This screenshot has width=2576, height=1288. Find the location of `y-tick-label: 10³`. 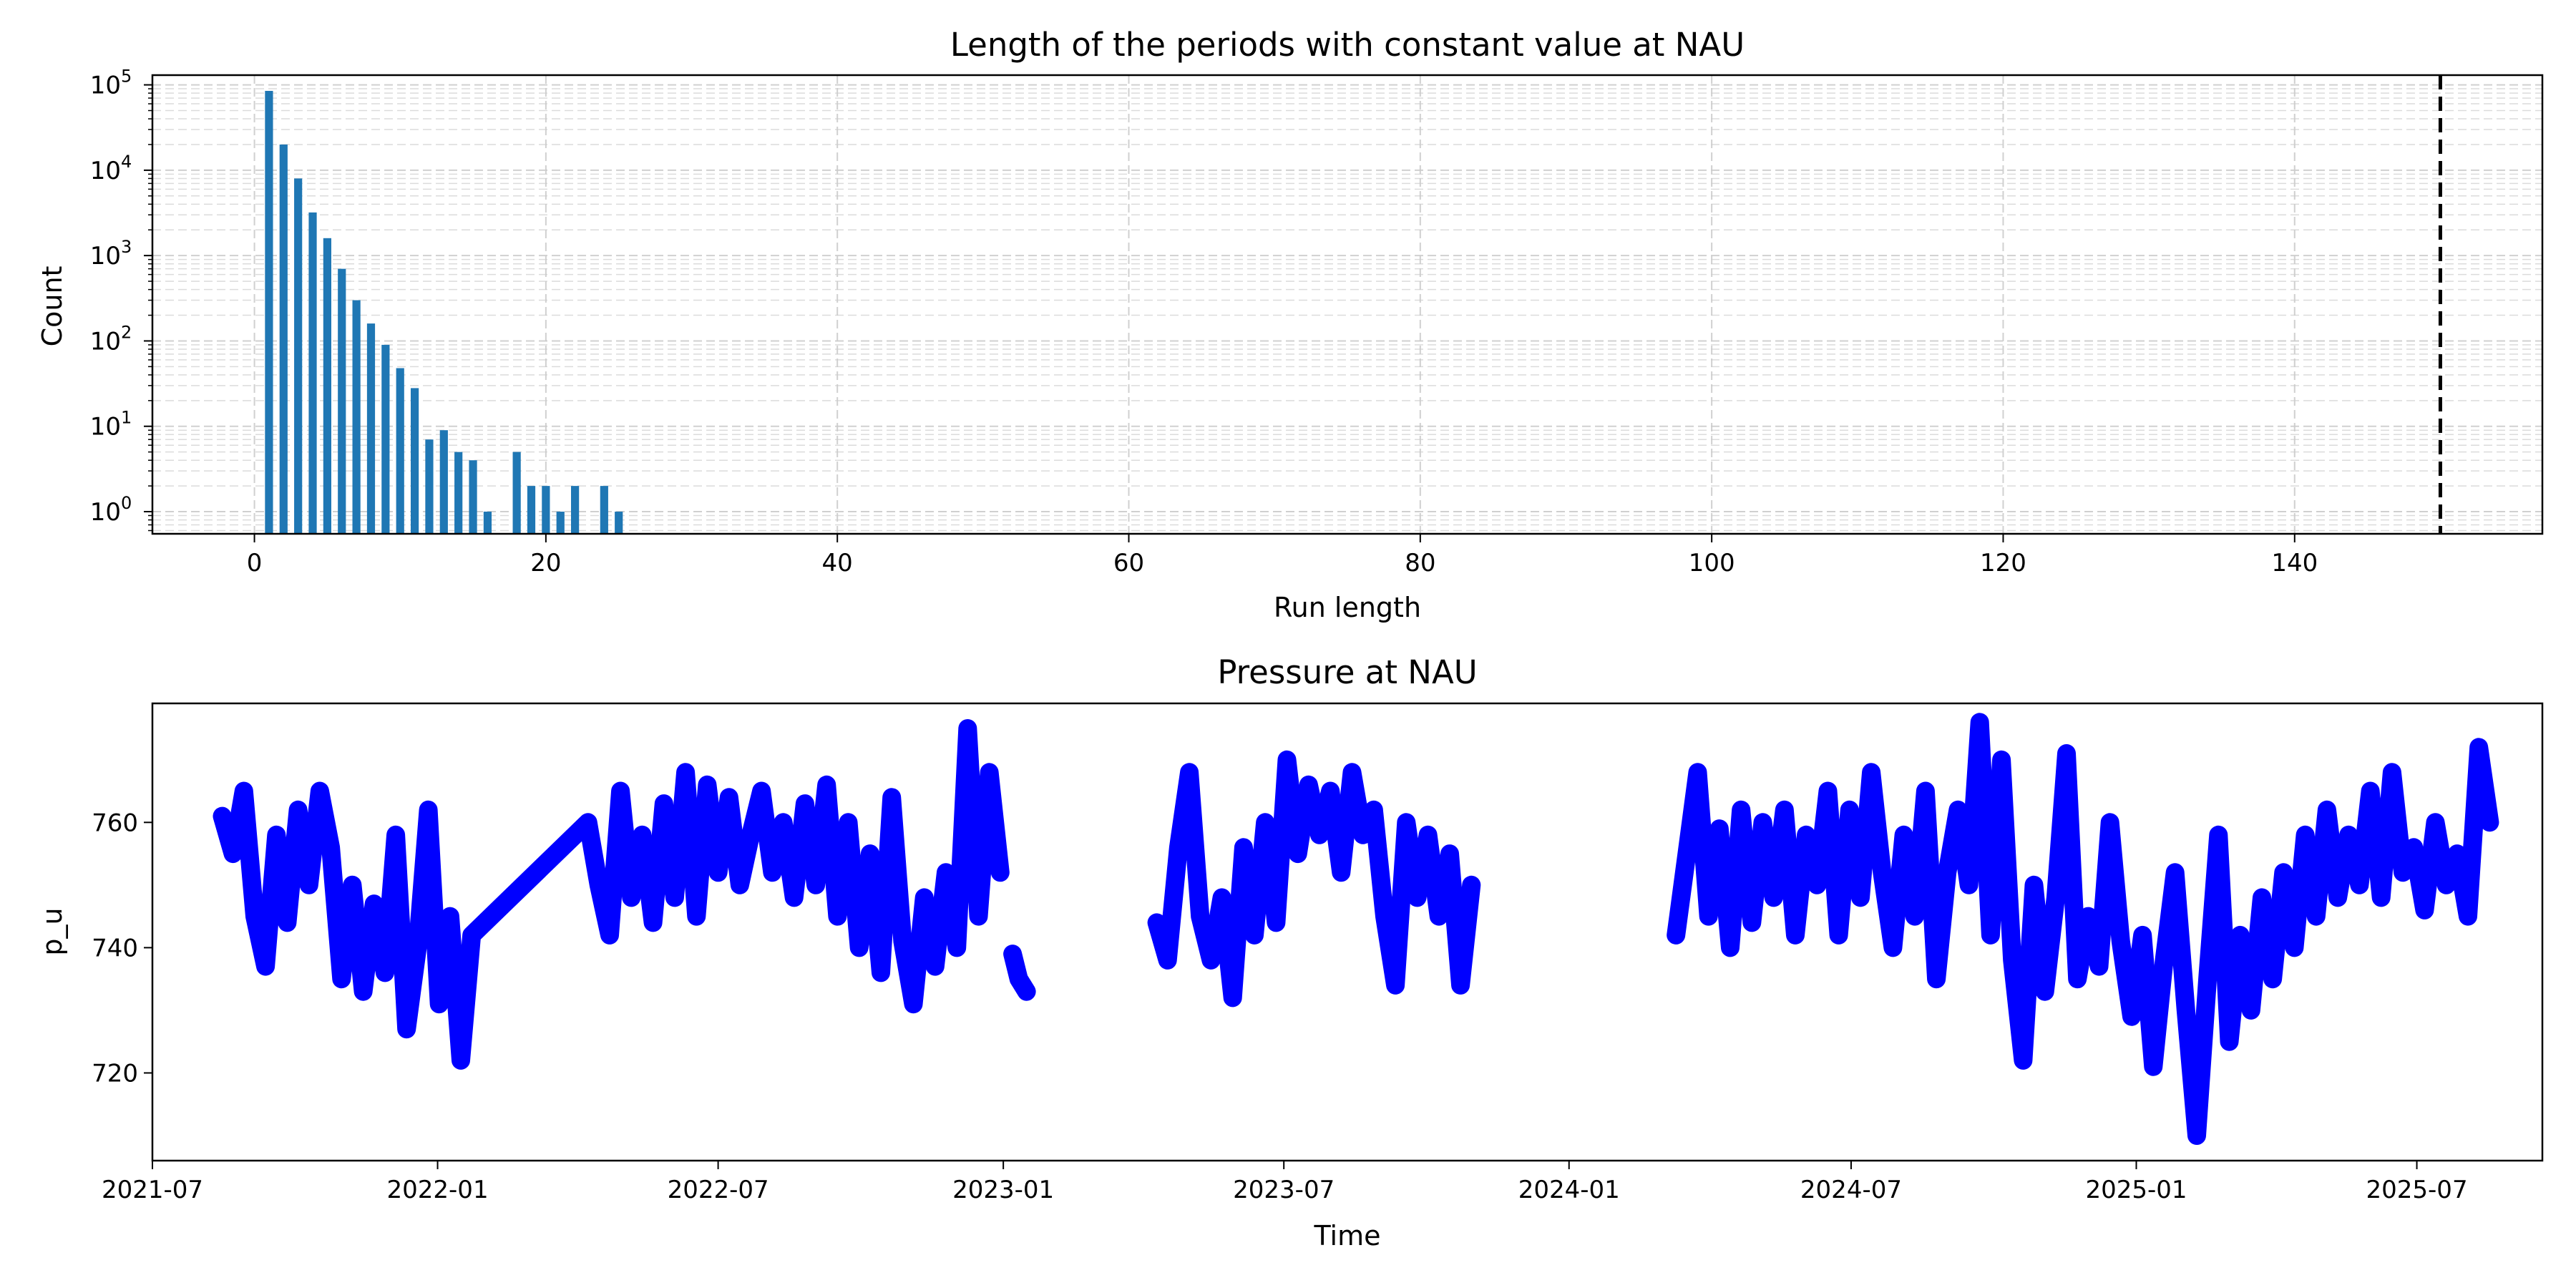

y-tick-label: 10³ is located at coordinates (111, 253).